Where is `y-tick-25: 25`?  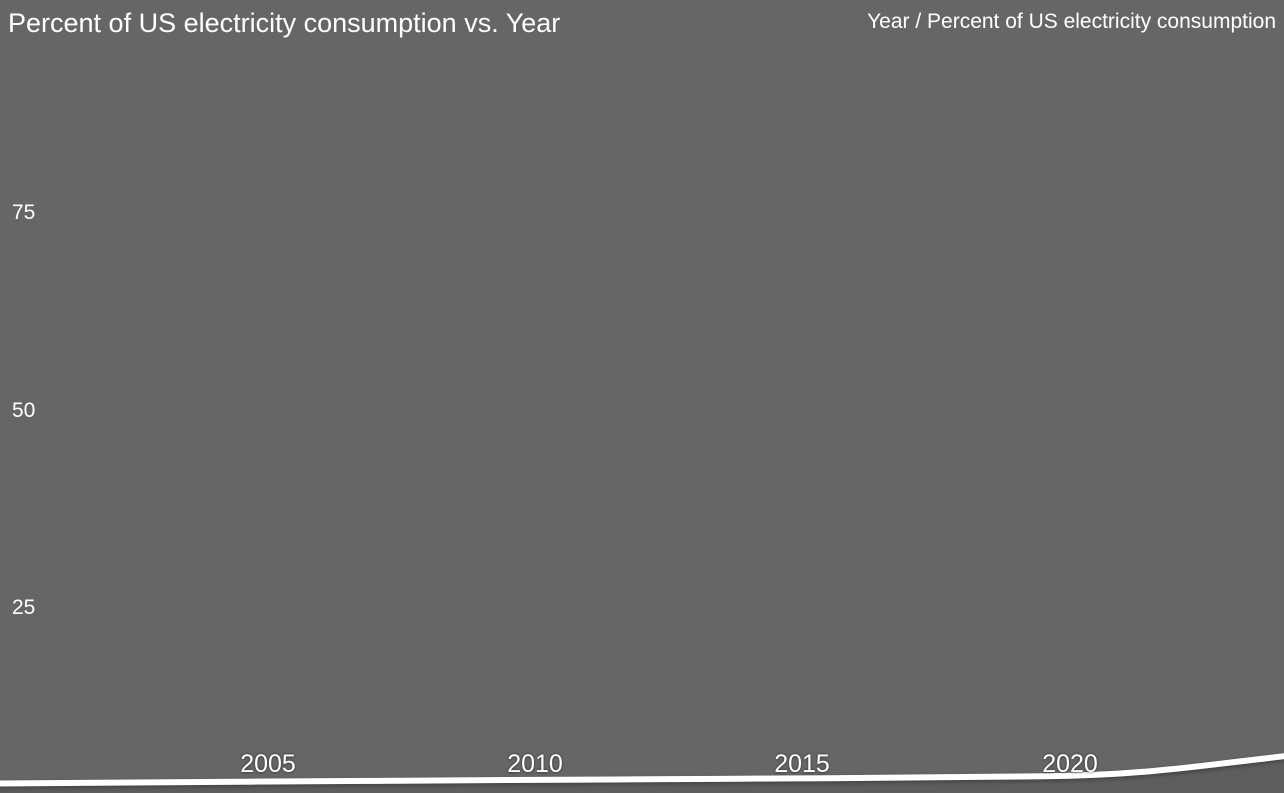 y-tick-25: 25 is located at coordinates (24, 607).